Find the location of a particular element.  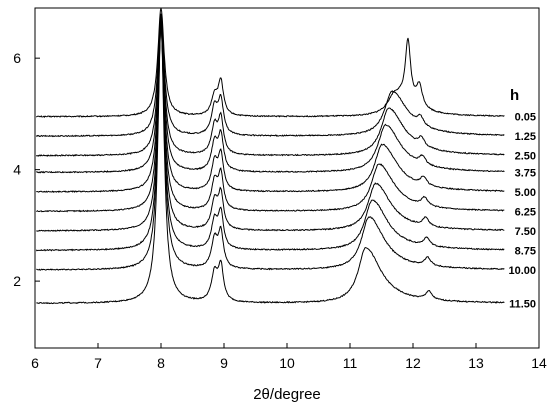

series-label: 2.50 is located at coordinates (525, 157).